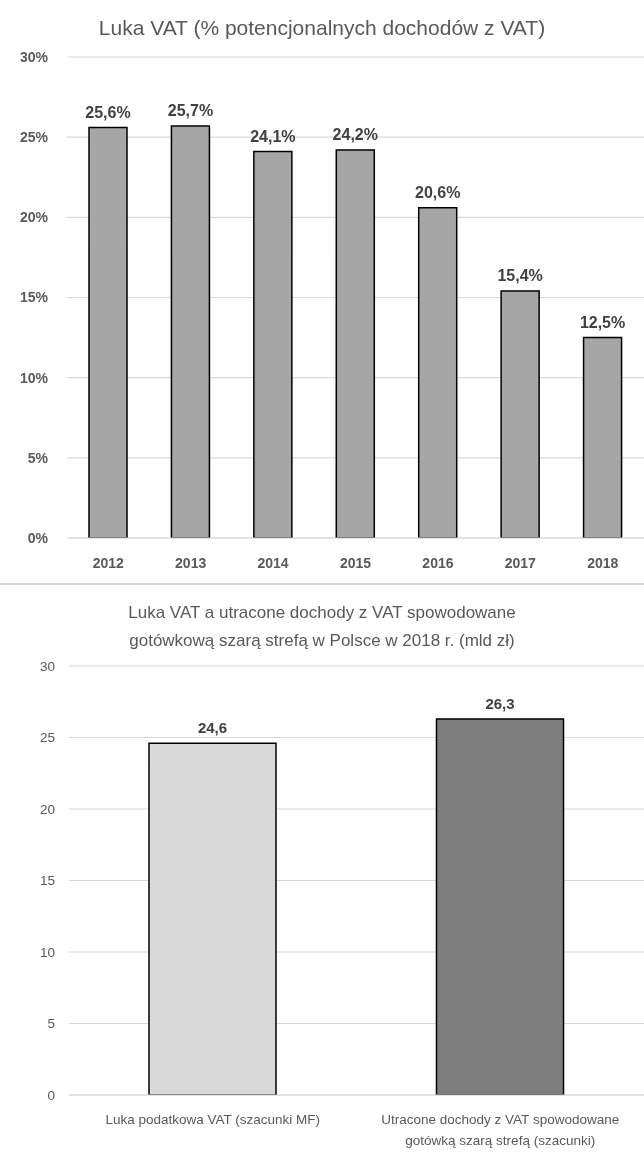 Image resolution: width=644 pixels, height=1153 pixels. Describe the element at coordinates (438, 192) in the screenshot. I see `data-label: 20,6%` at that location.